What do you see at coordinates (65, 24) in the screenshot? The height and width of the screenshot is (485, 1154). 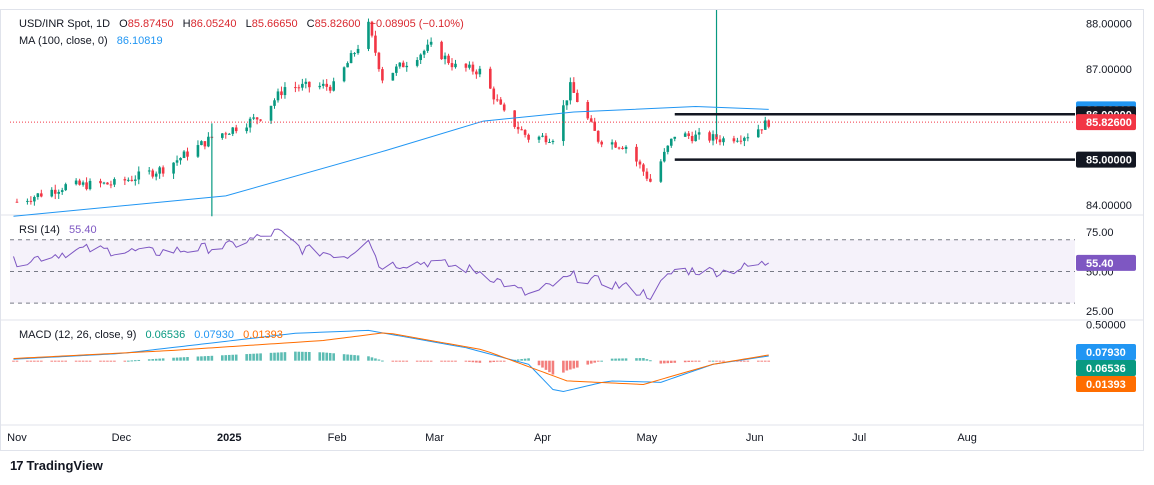 I see `symbol-label: USD/INR Spot, 1D` at bounding box center [65, 24].